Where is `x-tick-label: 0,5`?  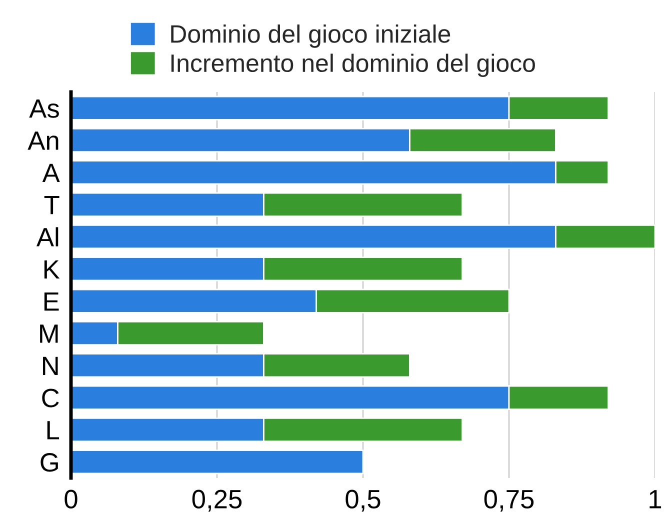
x-tick-label: 0,5 is located at coordinates (363, 501).